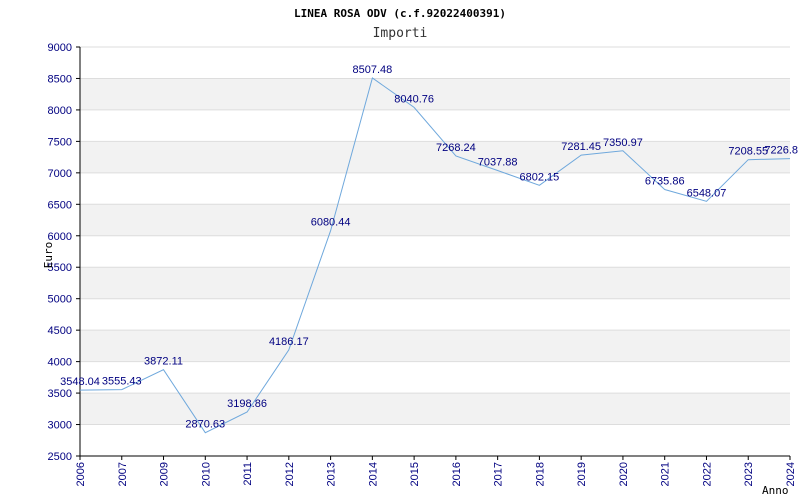 The image size is (800, 500). What do you see at coordinates (123, 474) in the screenshot?
I see `x-tick-label: 2007` at bounding box center [123, 474].